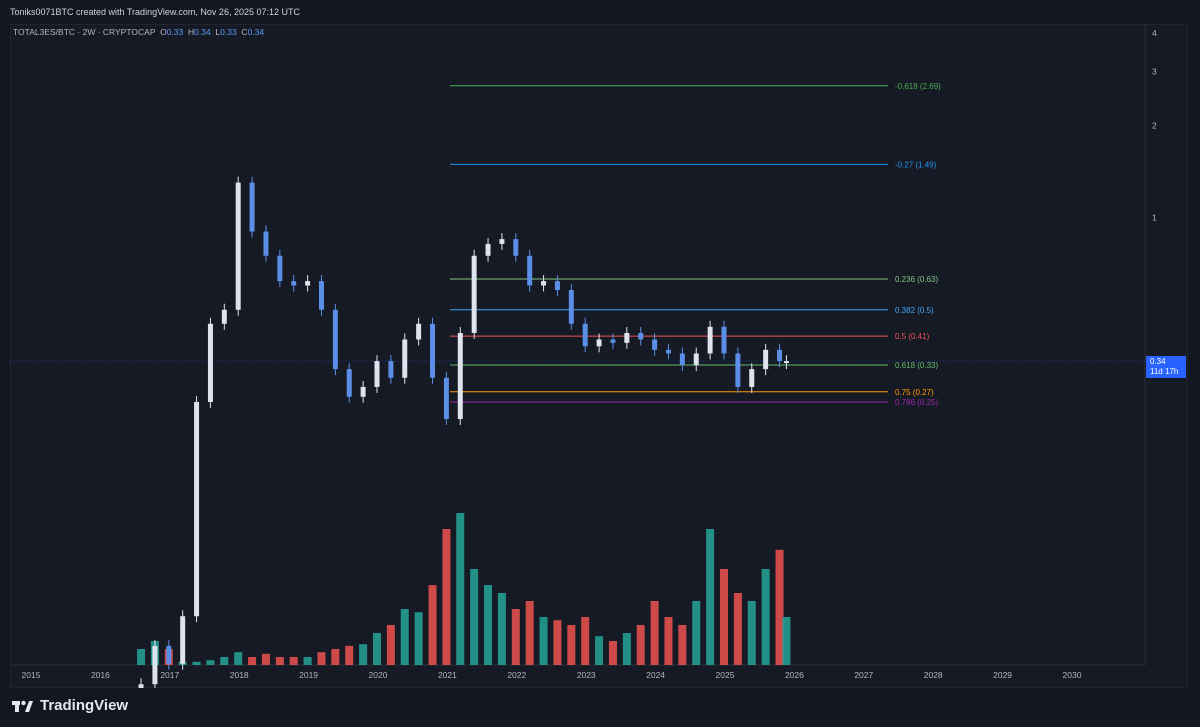 The width and height of the screenshot is (1200, 727). I want to click on price-tag-value: 0.34, so click(1158, 361).